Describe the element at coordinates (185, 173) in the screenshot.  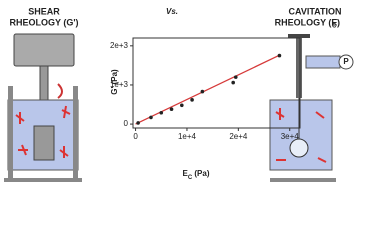
I see `x-axis-label-main: E` at that location.